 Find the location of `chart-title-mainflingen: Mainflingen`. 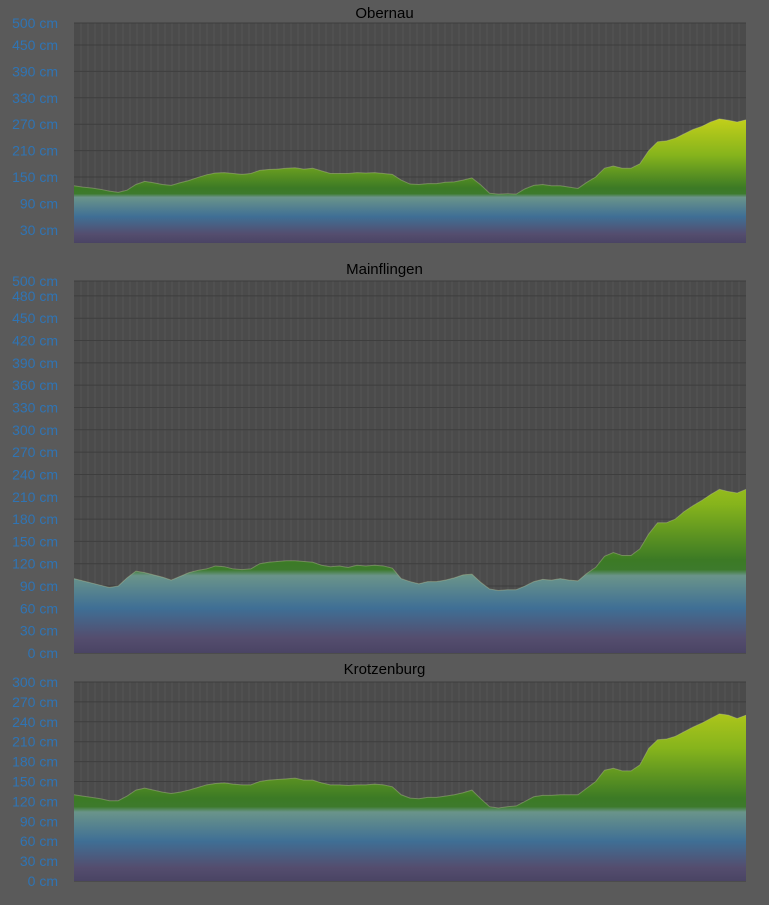

chart-title-mainflingen: Mainflingen is located at coordinates (384, 269).